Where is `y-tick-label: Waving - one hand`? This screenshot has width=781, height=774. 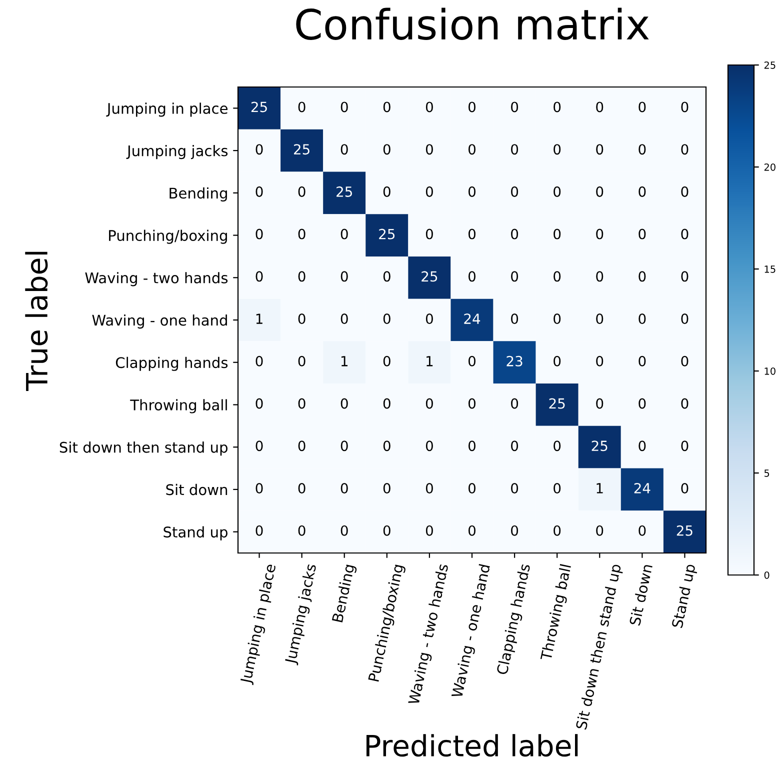 y-tick-label: Waving - one hand is located at coordinates (159, 321).